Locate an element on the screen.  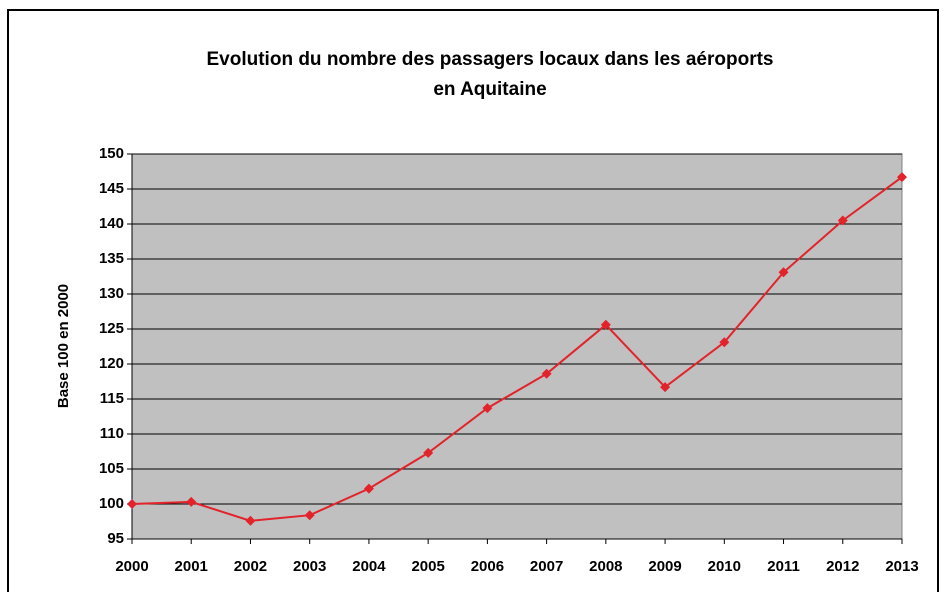
chart-title: en Aquitaine is located at coordinates (489, 89).